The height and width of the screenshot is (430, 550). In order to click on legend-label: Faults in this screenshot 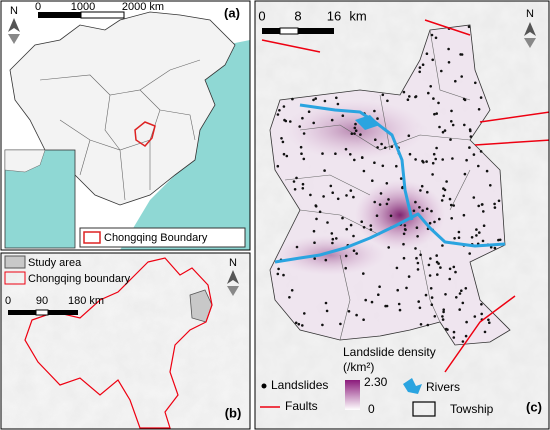, I will do `click(301, 406)`.